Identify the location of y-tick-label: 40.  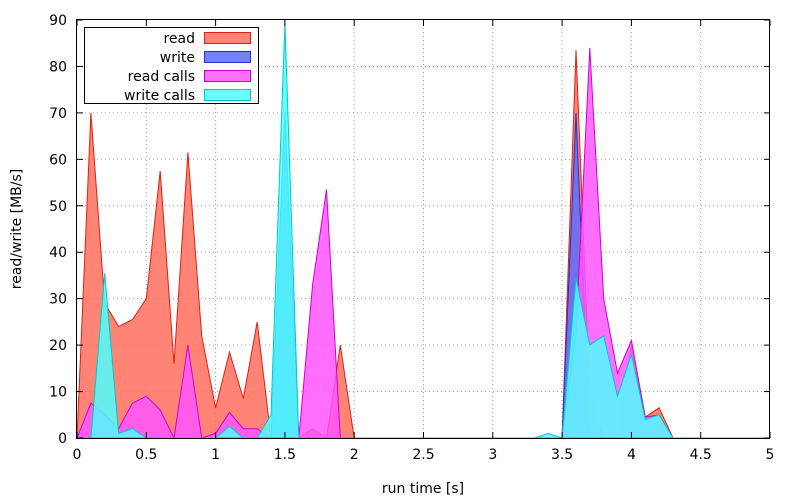
(58, 253).